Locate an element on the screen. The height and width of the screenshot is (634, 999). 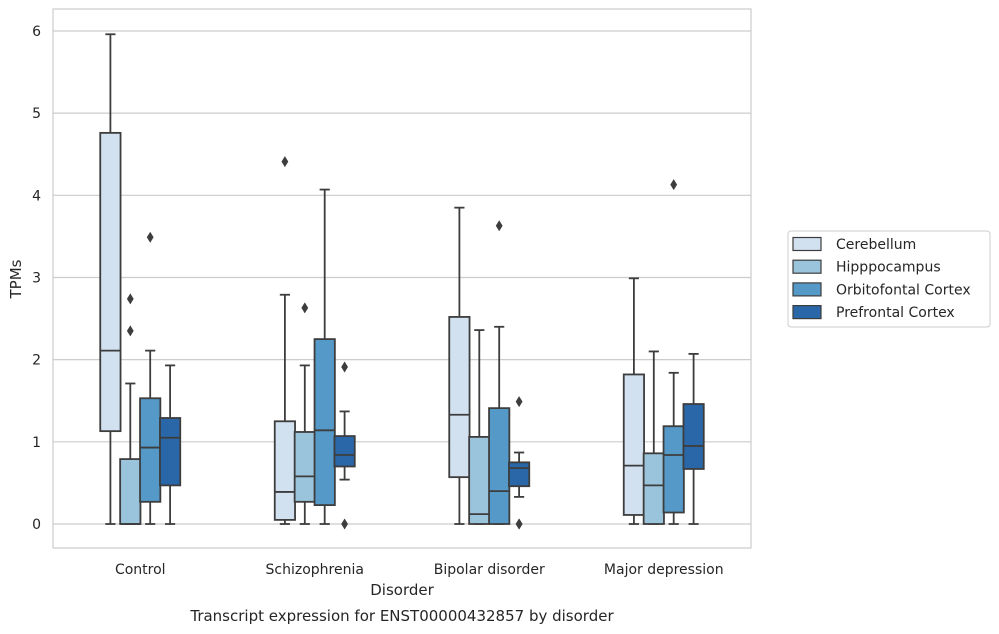
legend-label: Prefrontal Cortex is located at coordinates (895, 313).